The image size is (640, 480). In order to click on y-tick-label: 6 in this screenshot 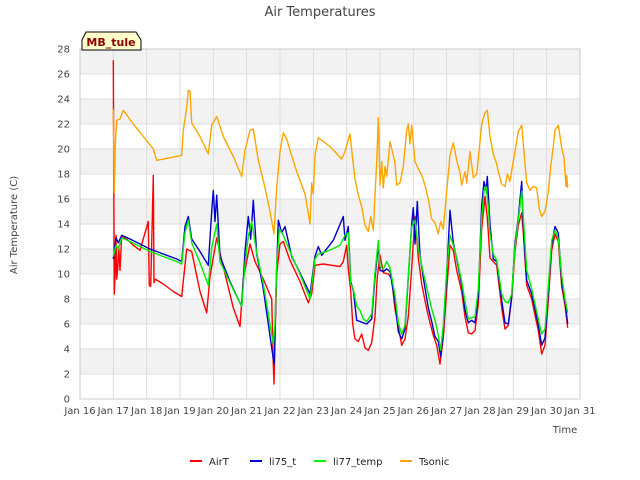, I will do `click(67, 325)`.